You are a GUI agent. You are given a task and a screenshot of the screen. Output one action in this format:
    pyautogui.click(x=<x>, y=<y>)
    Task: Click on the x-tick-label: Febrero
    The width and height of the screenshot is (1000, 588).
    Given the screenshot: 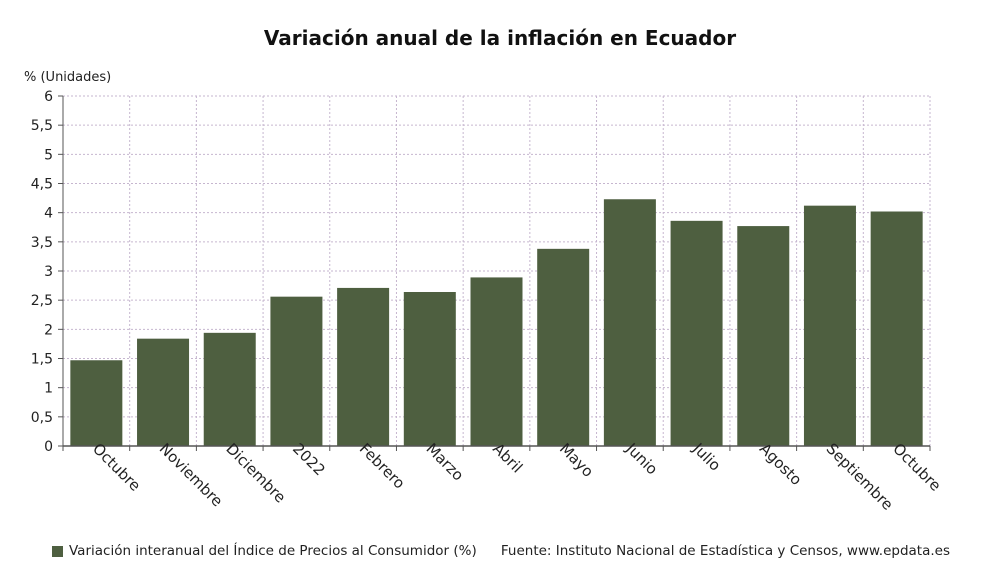 What is the action you would take?
    pyautogui.click(x=382, y=466)
    